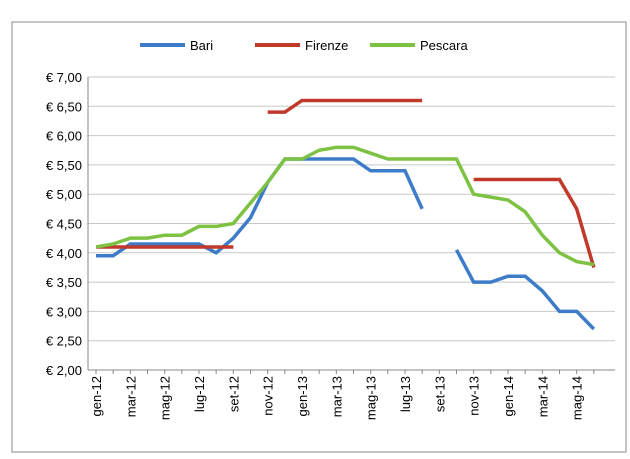 The image size is (630, 459). What do you see at coordinates (444, 45) in the screenshot?
I see `legend-label: Pescara` at bounding box center [444, 45].